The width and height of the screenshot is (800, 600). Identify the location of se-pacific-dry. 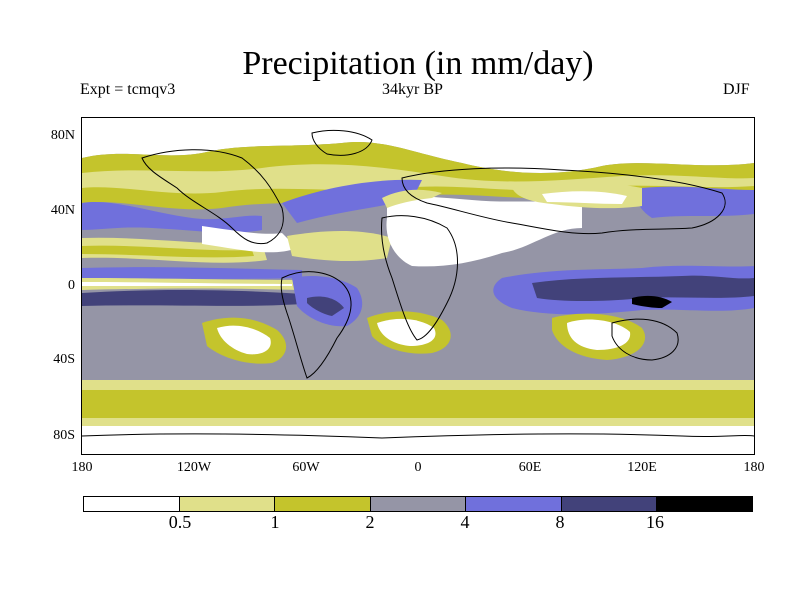
(244, 340).